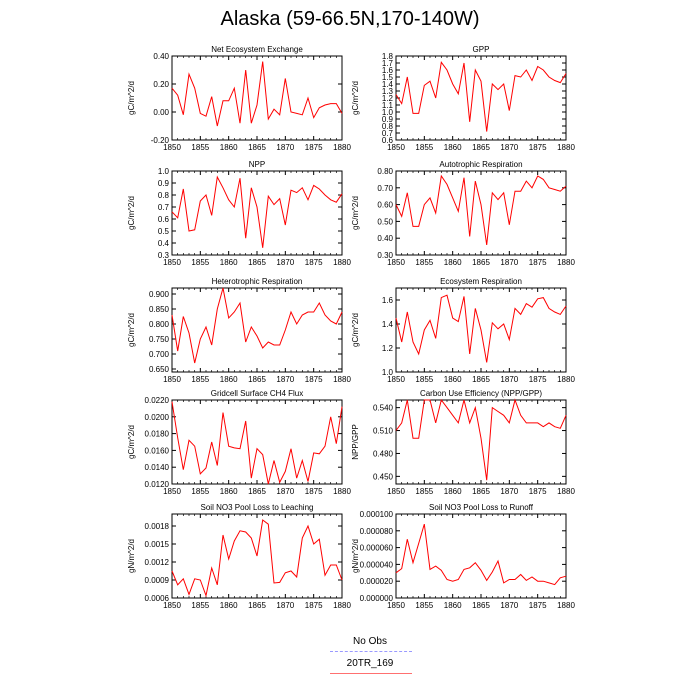 Image resolution: width=700 pixels, height=700 pixels. Describe the element at coordinates (388, 91) in the screenshot. I see `y-tick-label: 1.3` at that location.